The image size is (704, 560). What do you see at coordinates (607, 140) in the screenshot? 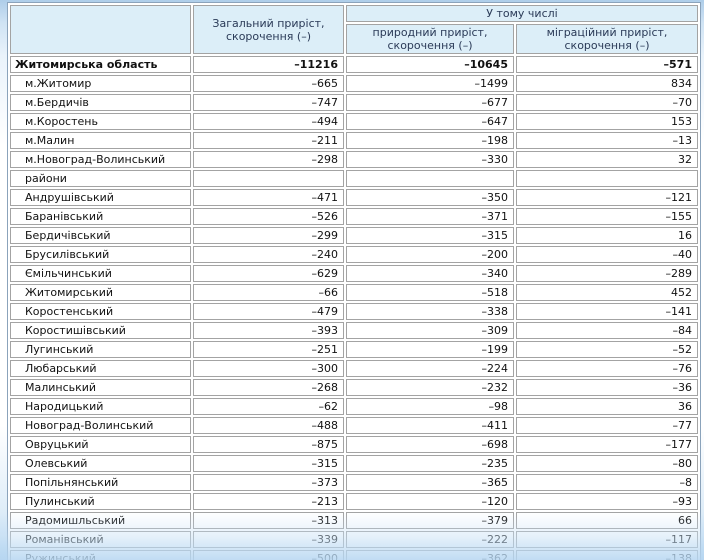
I see `migration-increase-cell: –13` at bounding box center [607, 140].